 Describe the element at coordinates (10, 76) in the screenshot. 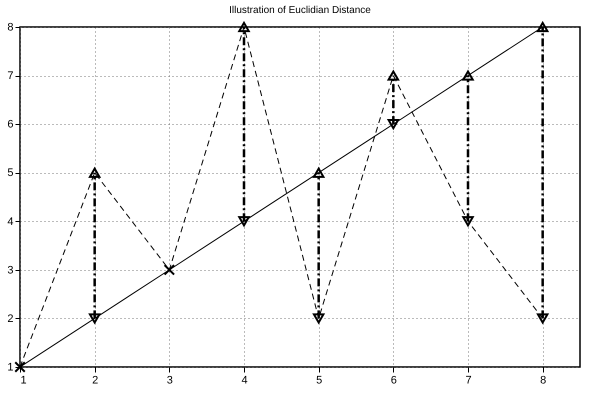

I see `y-tick-label: 7` at that location.